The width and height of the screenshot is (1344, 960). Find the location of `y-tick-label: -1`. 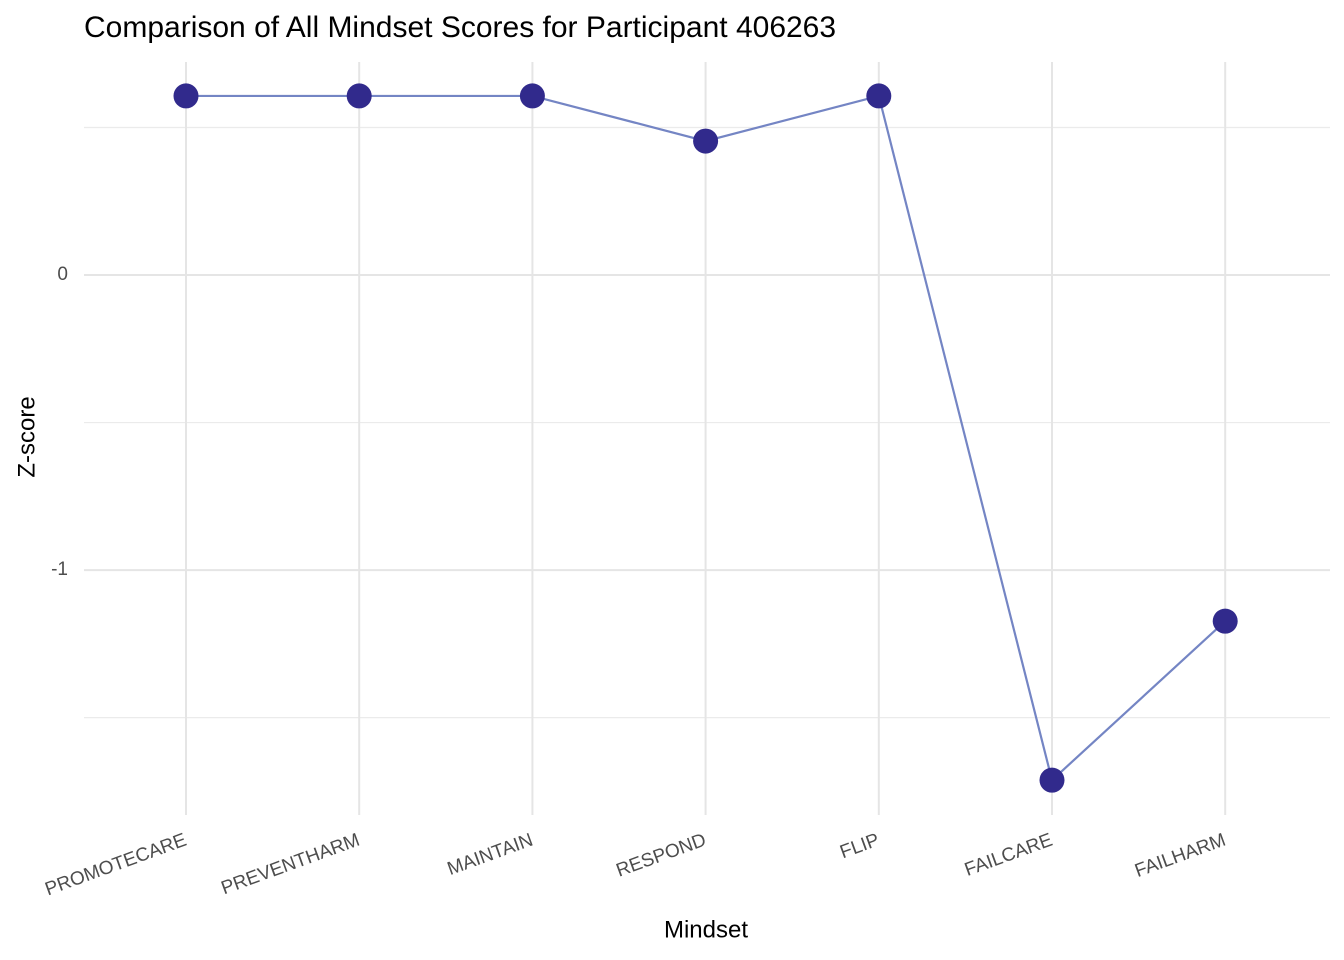

y-tick-label: -1 is located at coordinates (59, 569).